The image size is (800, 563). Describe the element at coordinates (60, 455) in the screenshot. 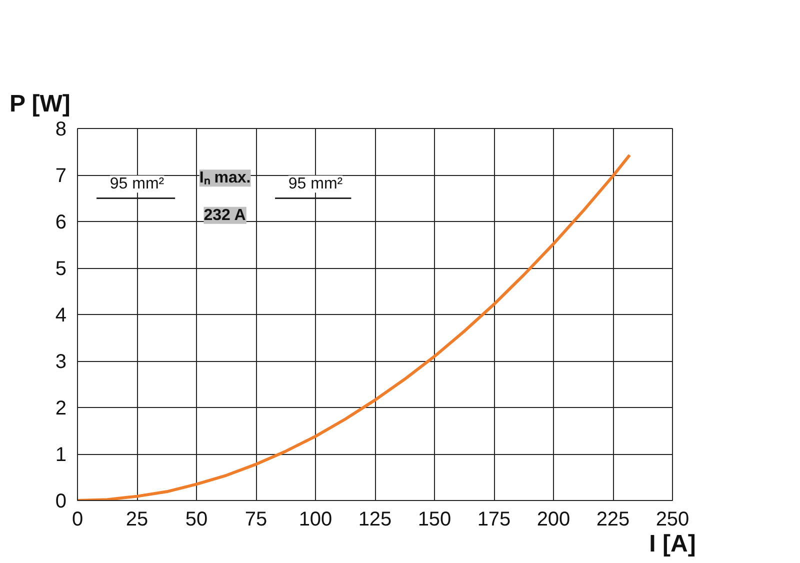

I see `y-tick-label: 1` at that location.